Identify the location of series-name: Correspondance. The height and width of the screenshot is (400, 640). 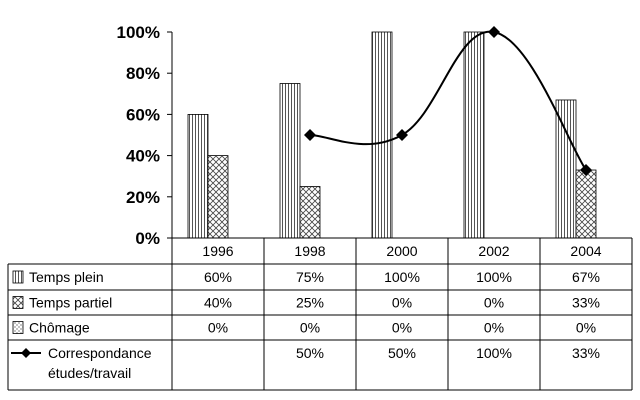
(100, 353).